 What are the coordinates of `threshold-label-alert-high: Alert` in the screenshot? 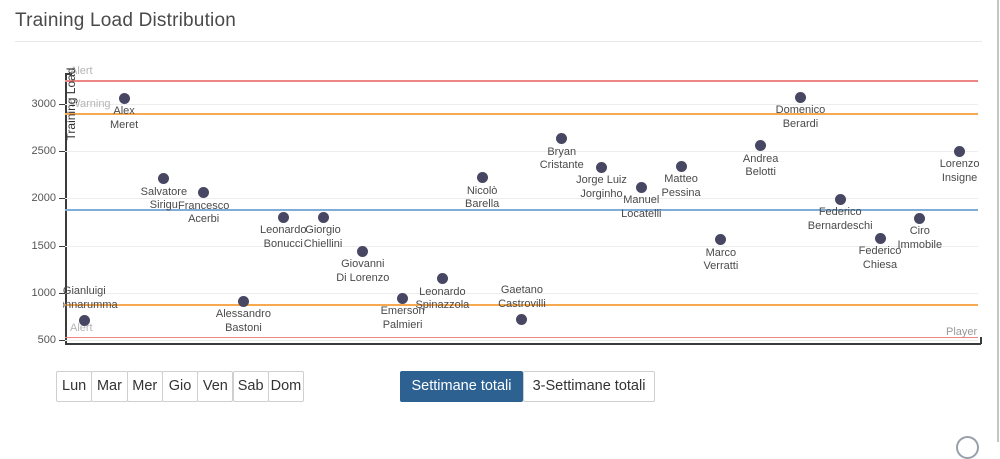 It's located at (81, 71).